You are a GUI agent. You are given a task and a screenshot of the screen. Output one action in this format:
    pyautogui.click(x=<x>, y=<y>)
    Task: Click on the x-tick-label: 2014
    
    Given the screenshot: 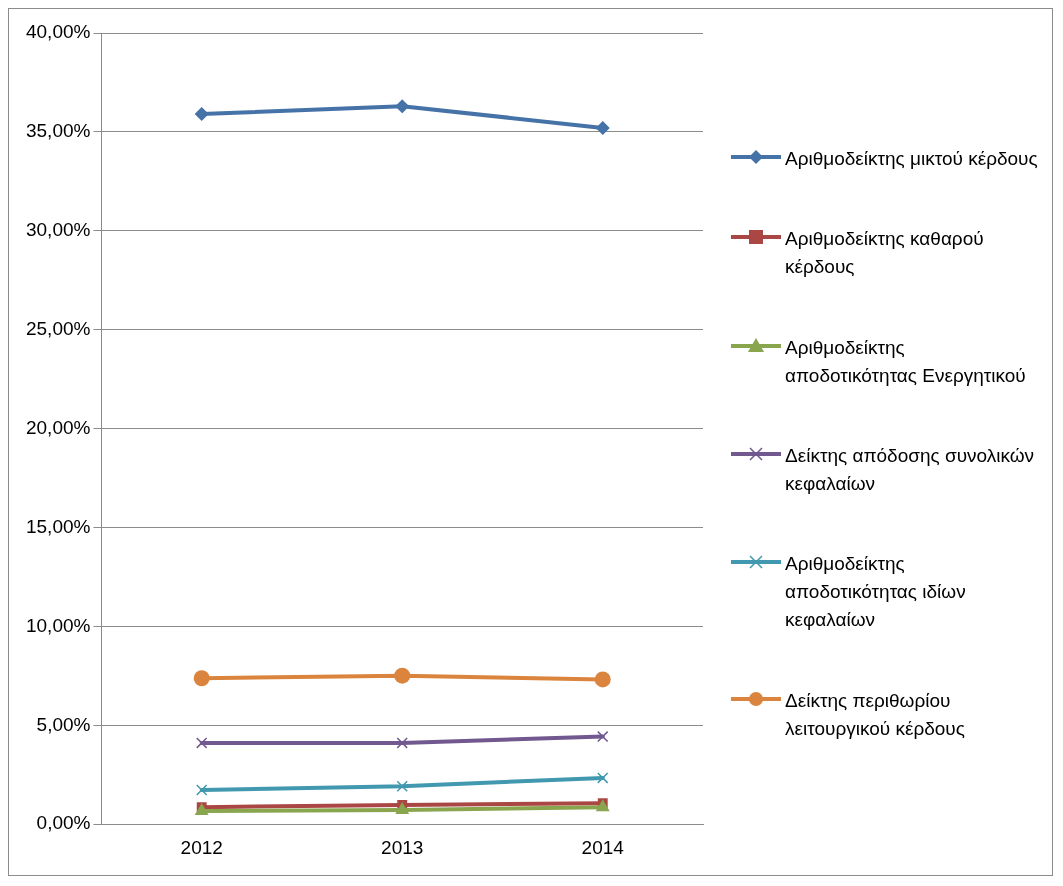 What is the action you would take?
    pyautogui.click(x=603, y=847)
    